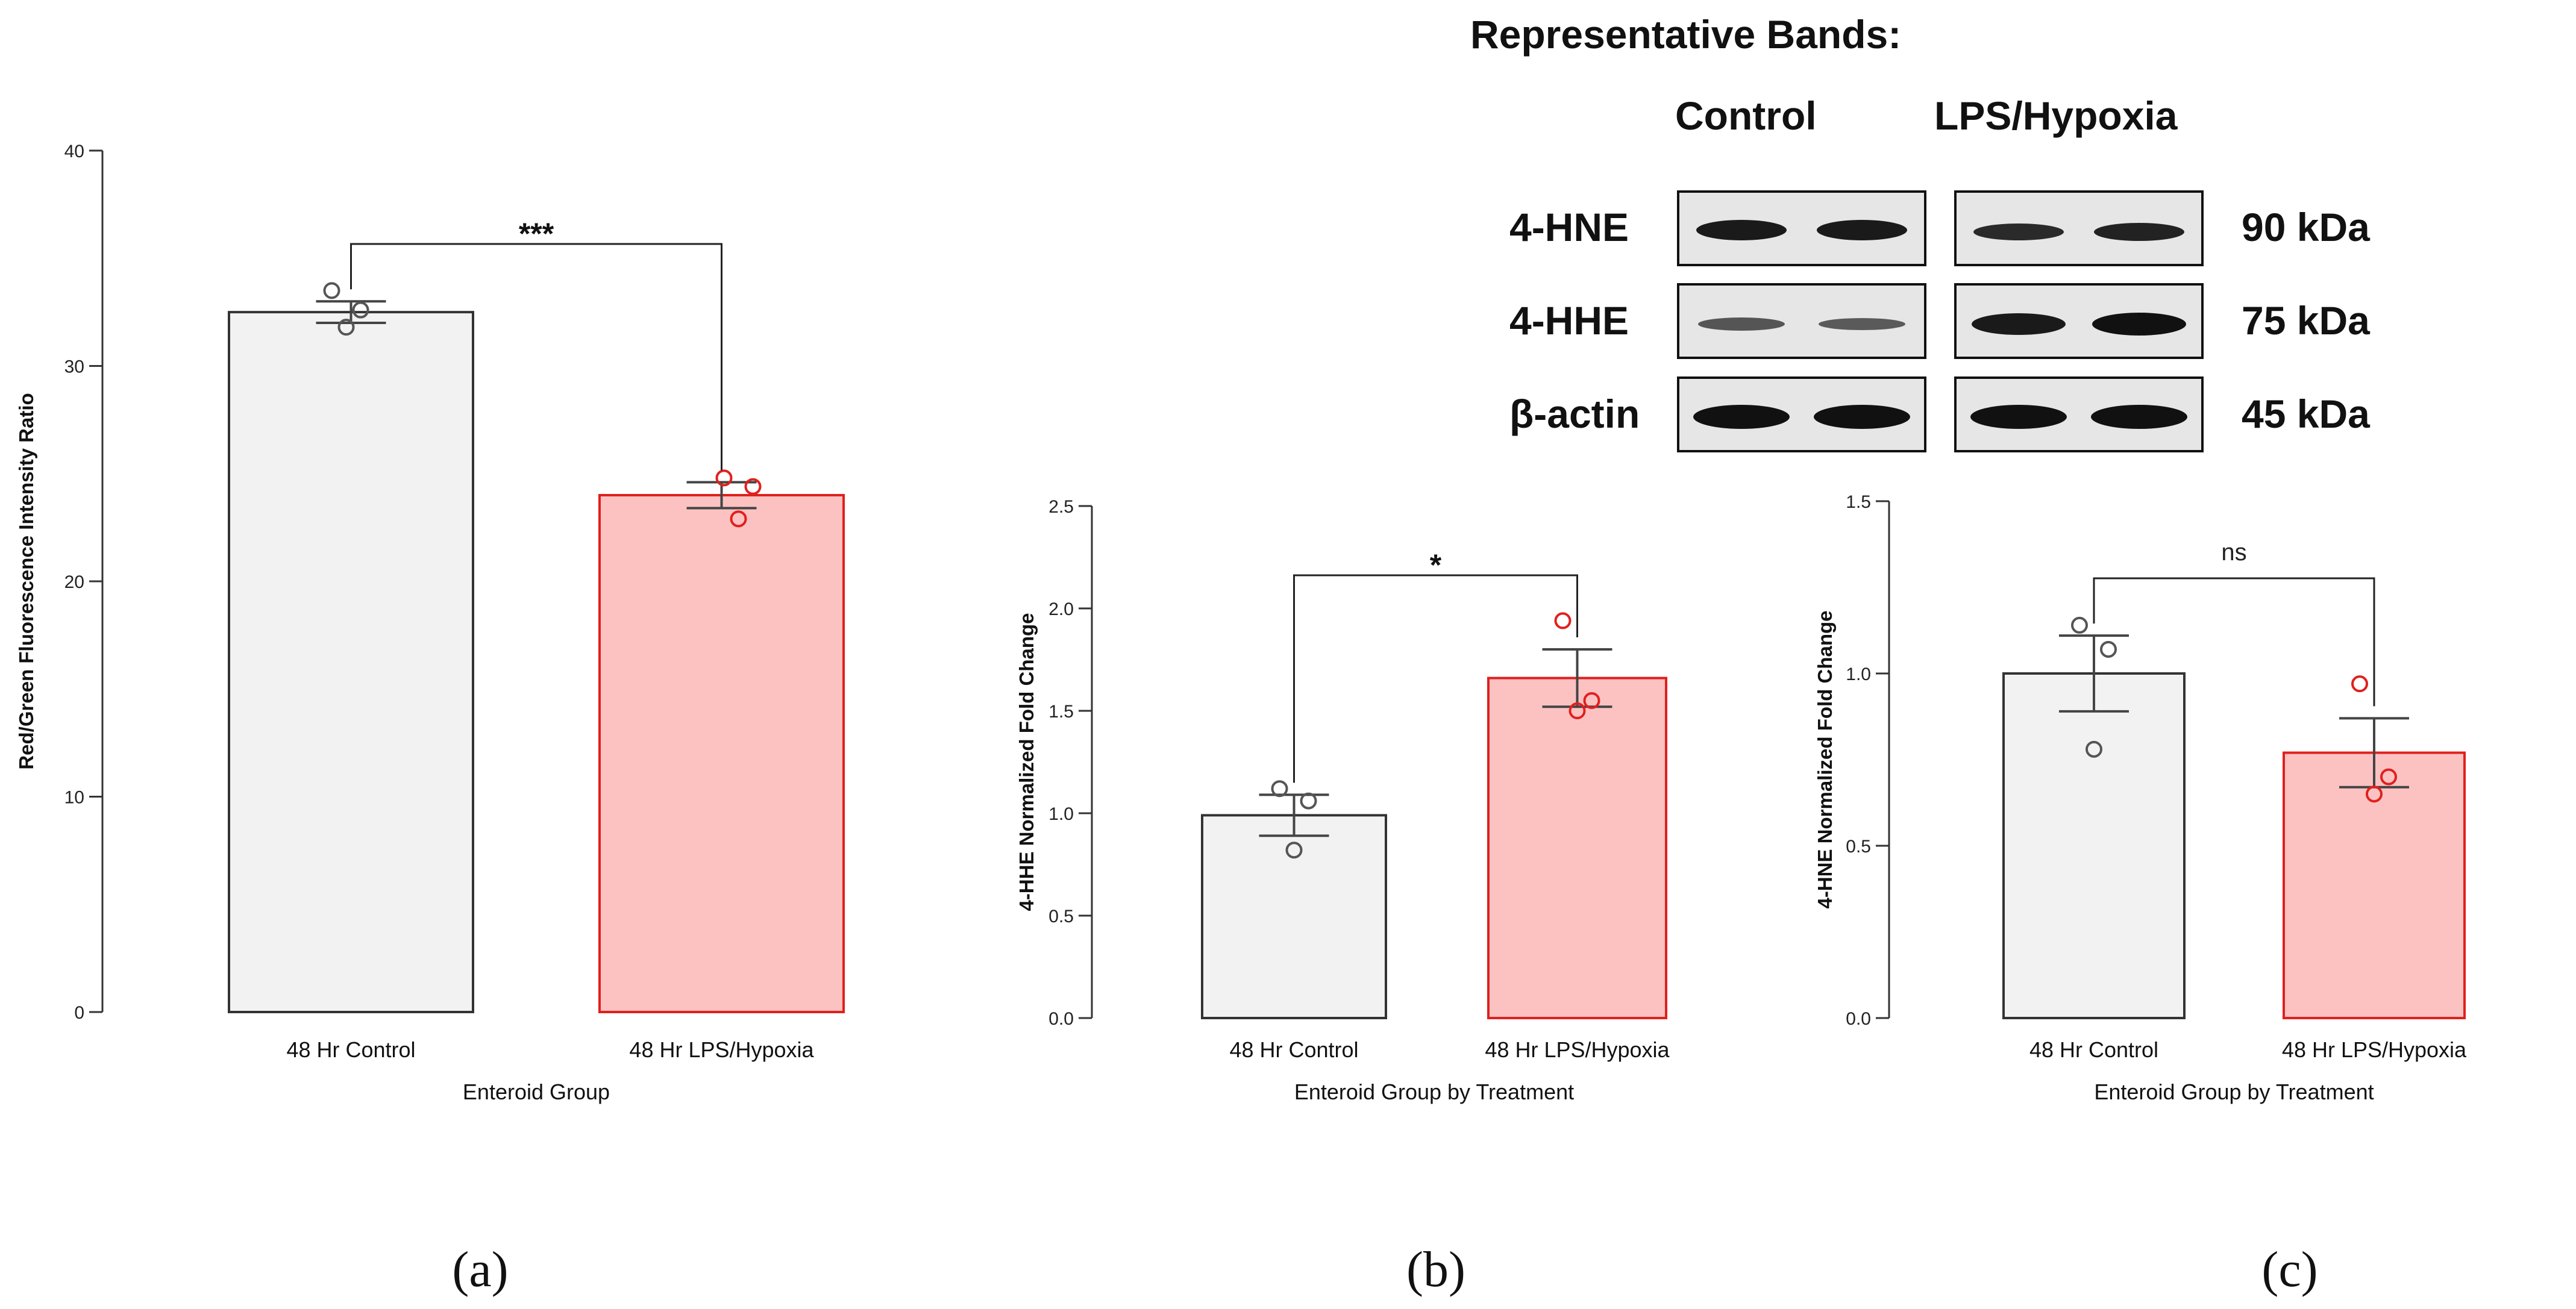 This screenshot has height=1309, width=2576. What do you see at coordinates (74, 151) in the screenshot?
I see `y-tick-label: 40` at bounding box center [74, 151].